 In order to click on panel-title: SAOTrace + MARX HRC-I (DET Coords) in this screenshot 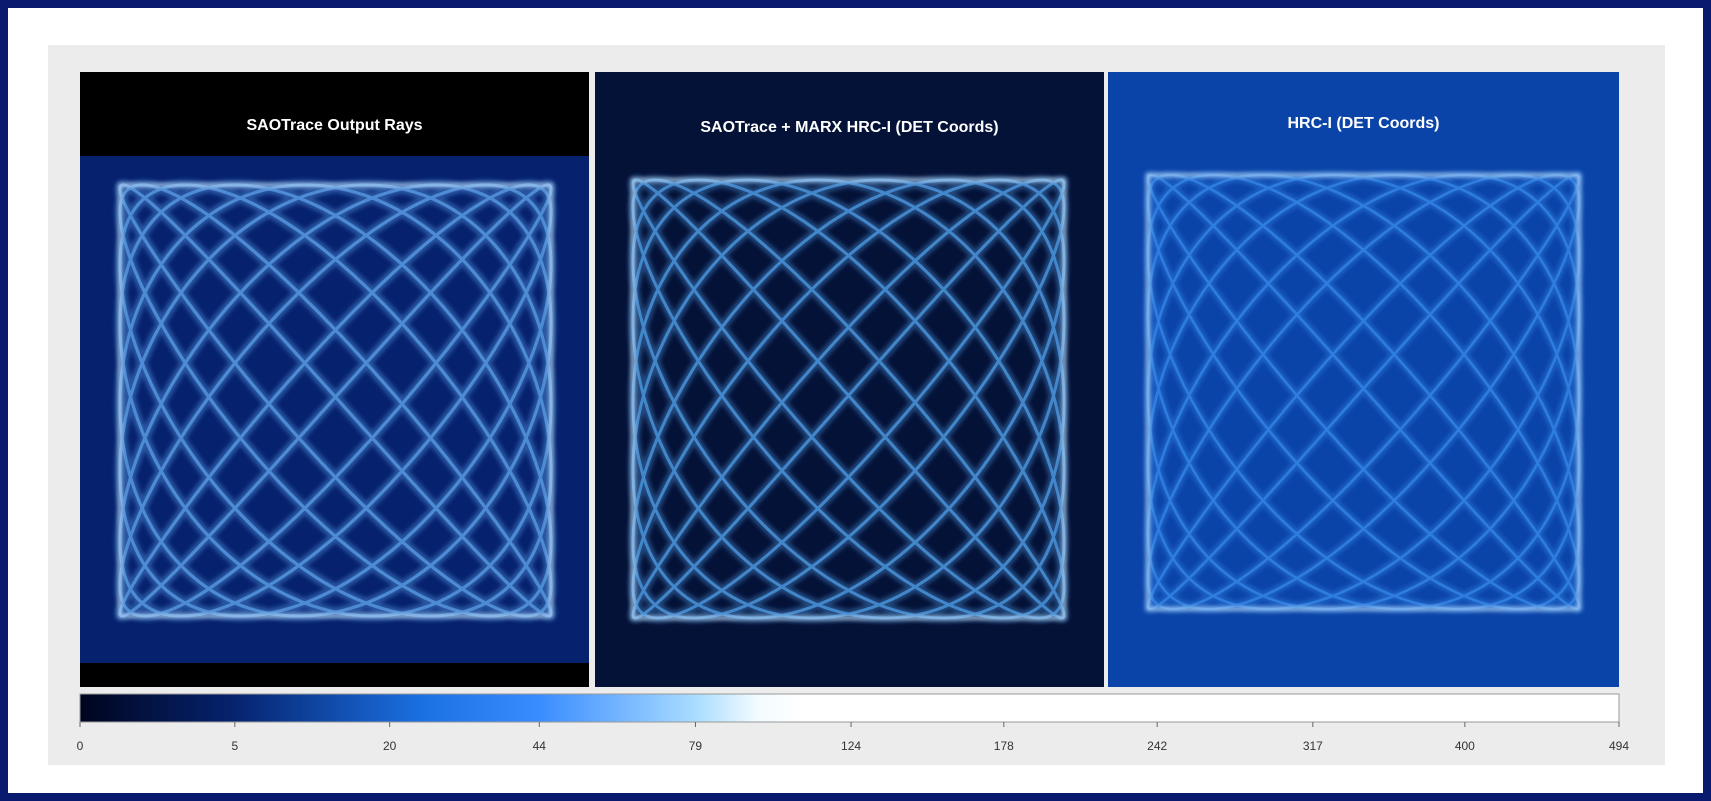, I will do `click(849, 127)`.